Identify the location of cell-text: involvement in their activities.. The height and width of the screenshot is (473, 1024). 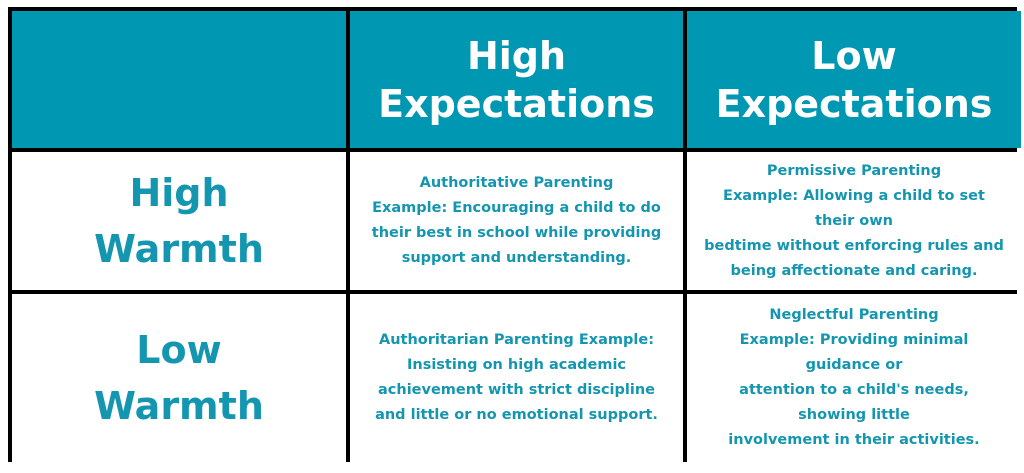
(854, 440).